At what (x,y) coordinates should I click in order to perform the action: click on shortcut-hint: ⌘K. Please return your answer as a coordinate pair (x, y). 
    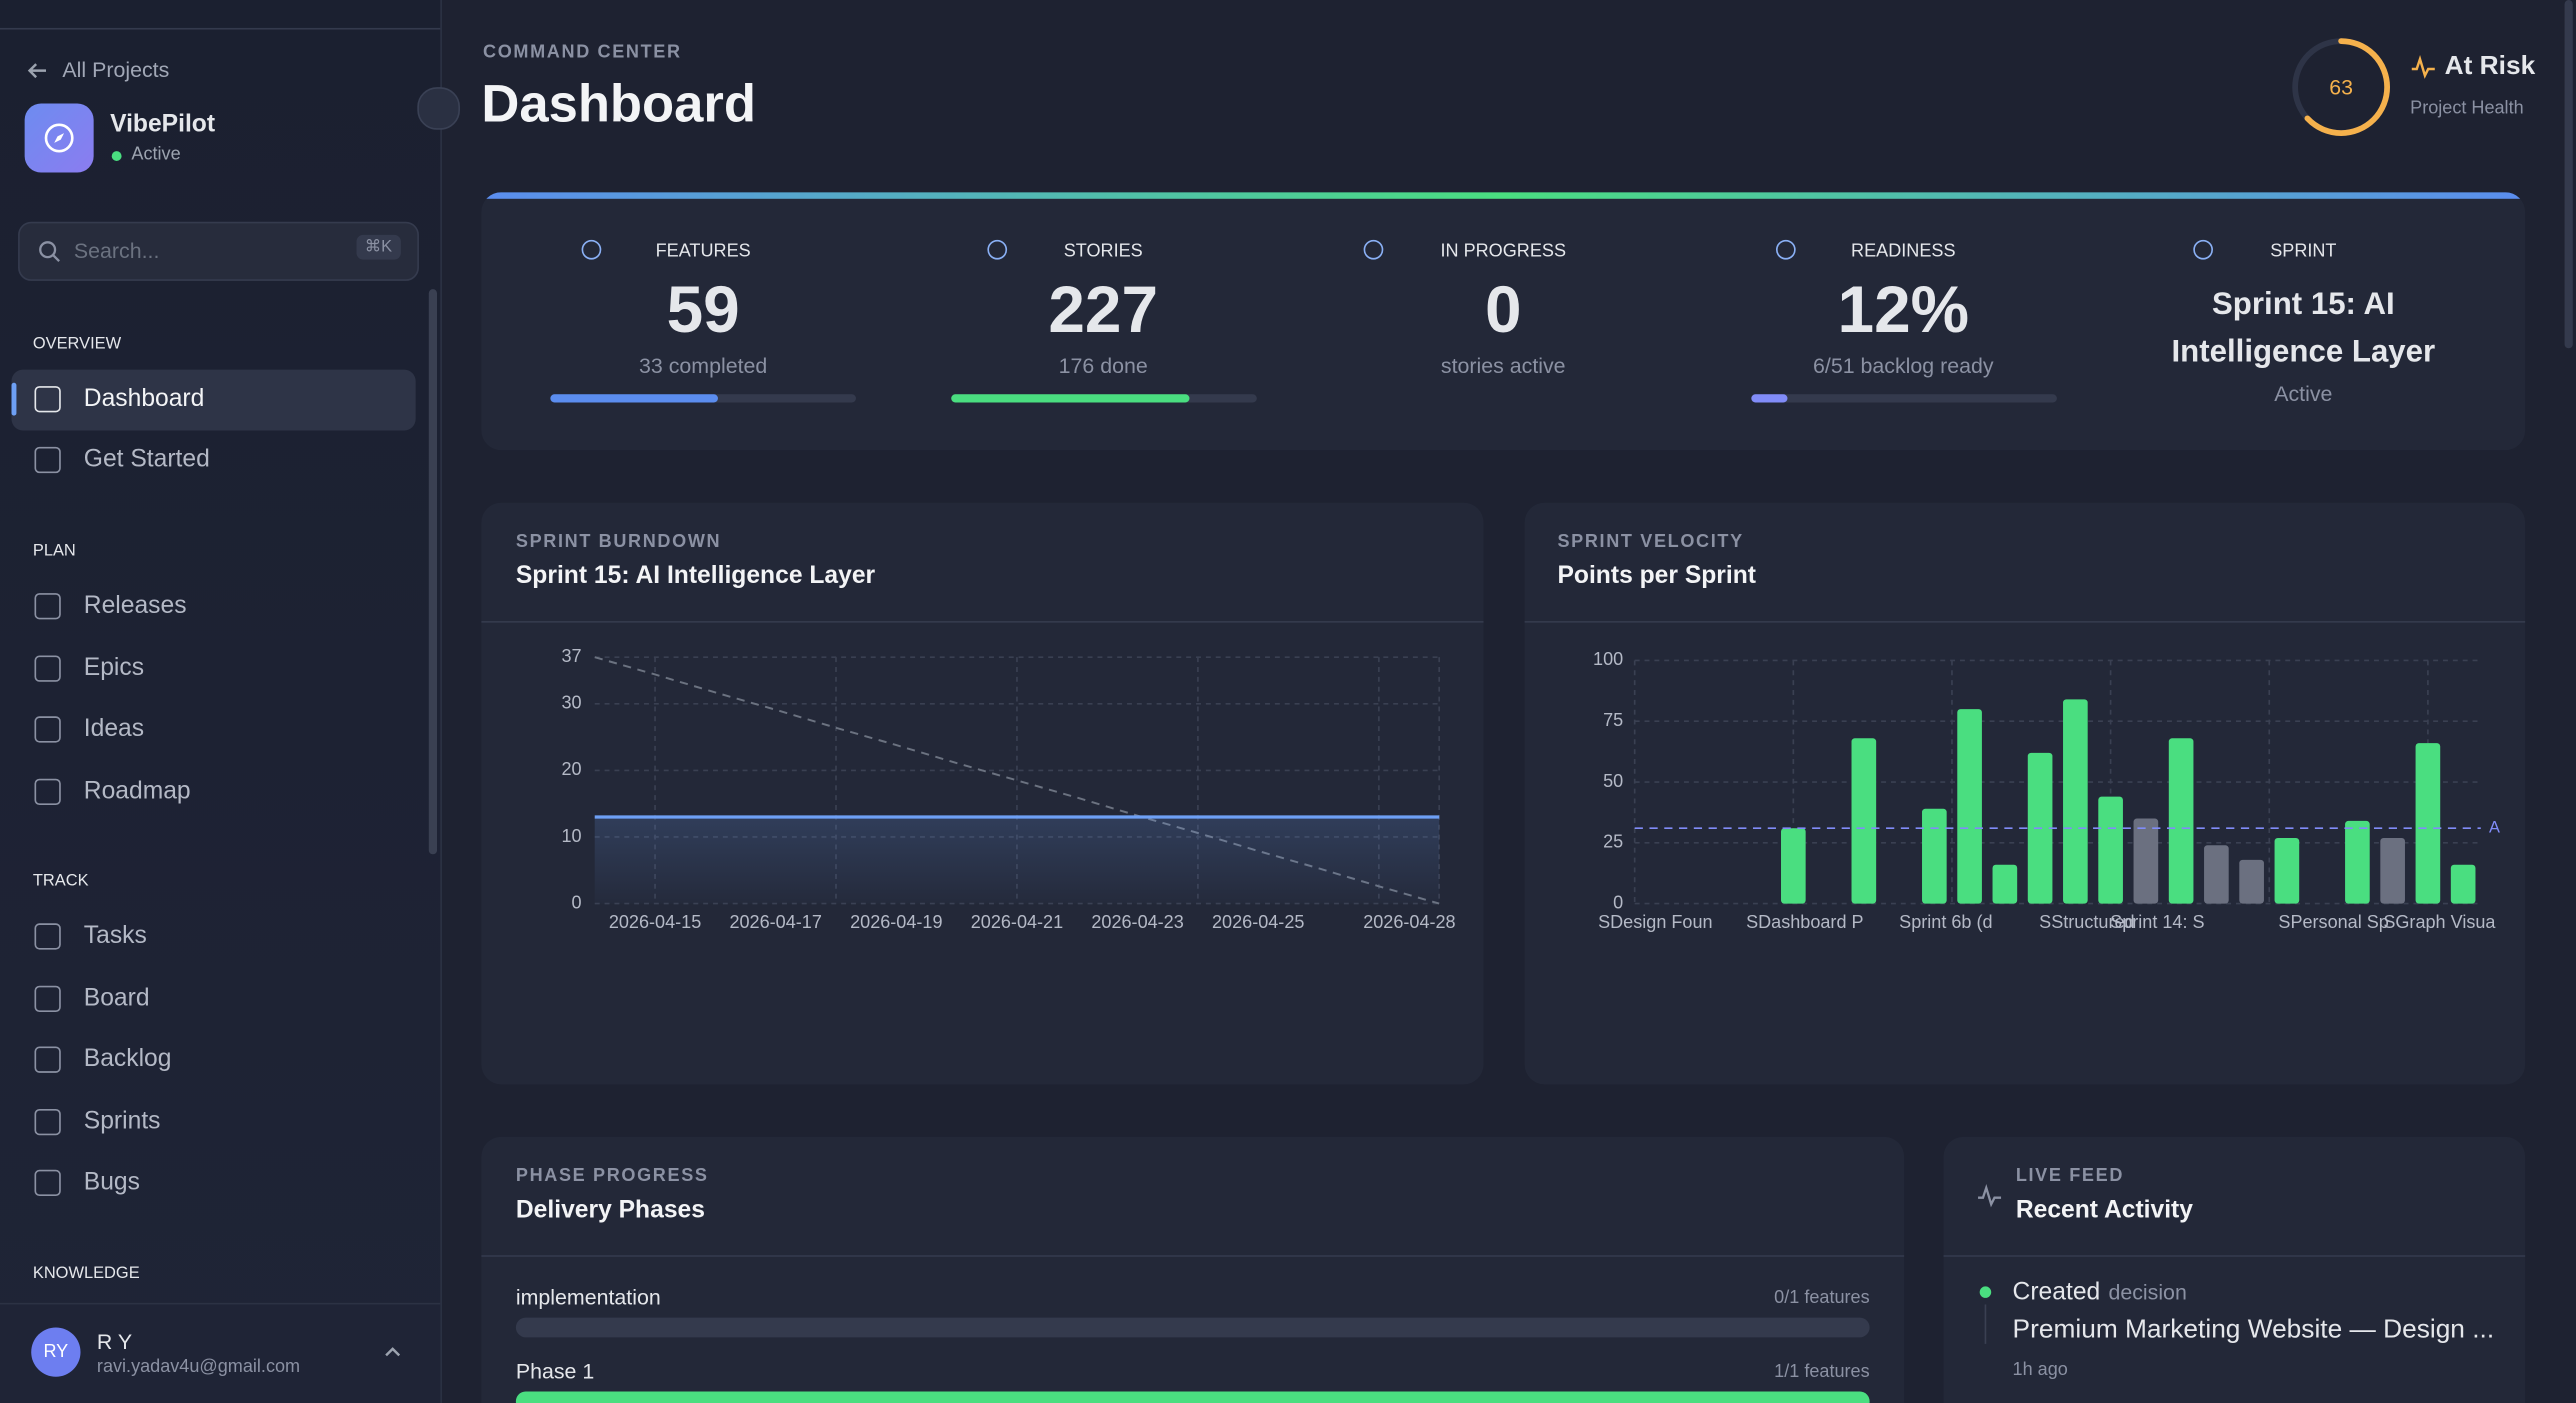
    Looking at the image, I should click on (378, 247).